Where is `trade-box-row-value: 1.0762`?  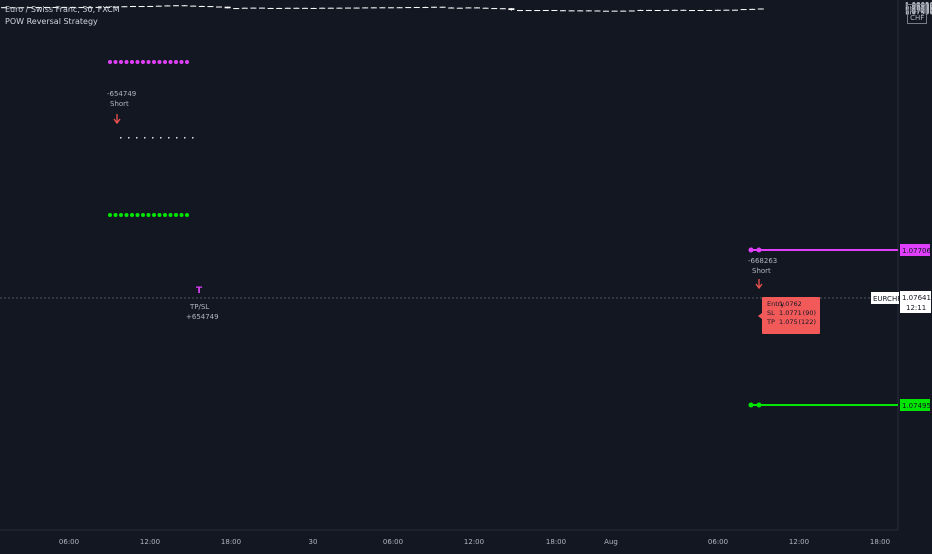 trade-box-row-value: 1.0762 is located at coordinates (790, 304).